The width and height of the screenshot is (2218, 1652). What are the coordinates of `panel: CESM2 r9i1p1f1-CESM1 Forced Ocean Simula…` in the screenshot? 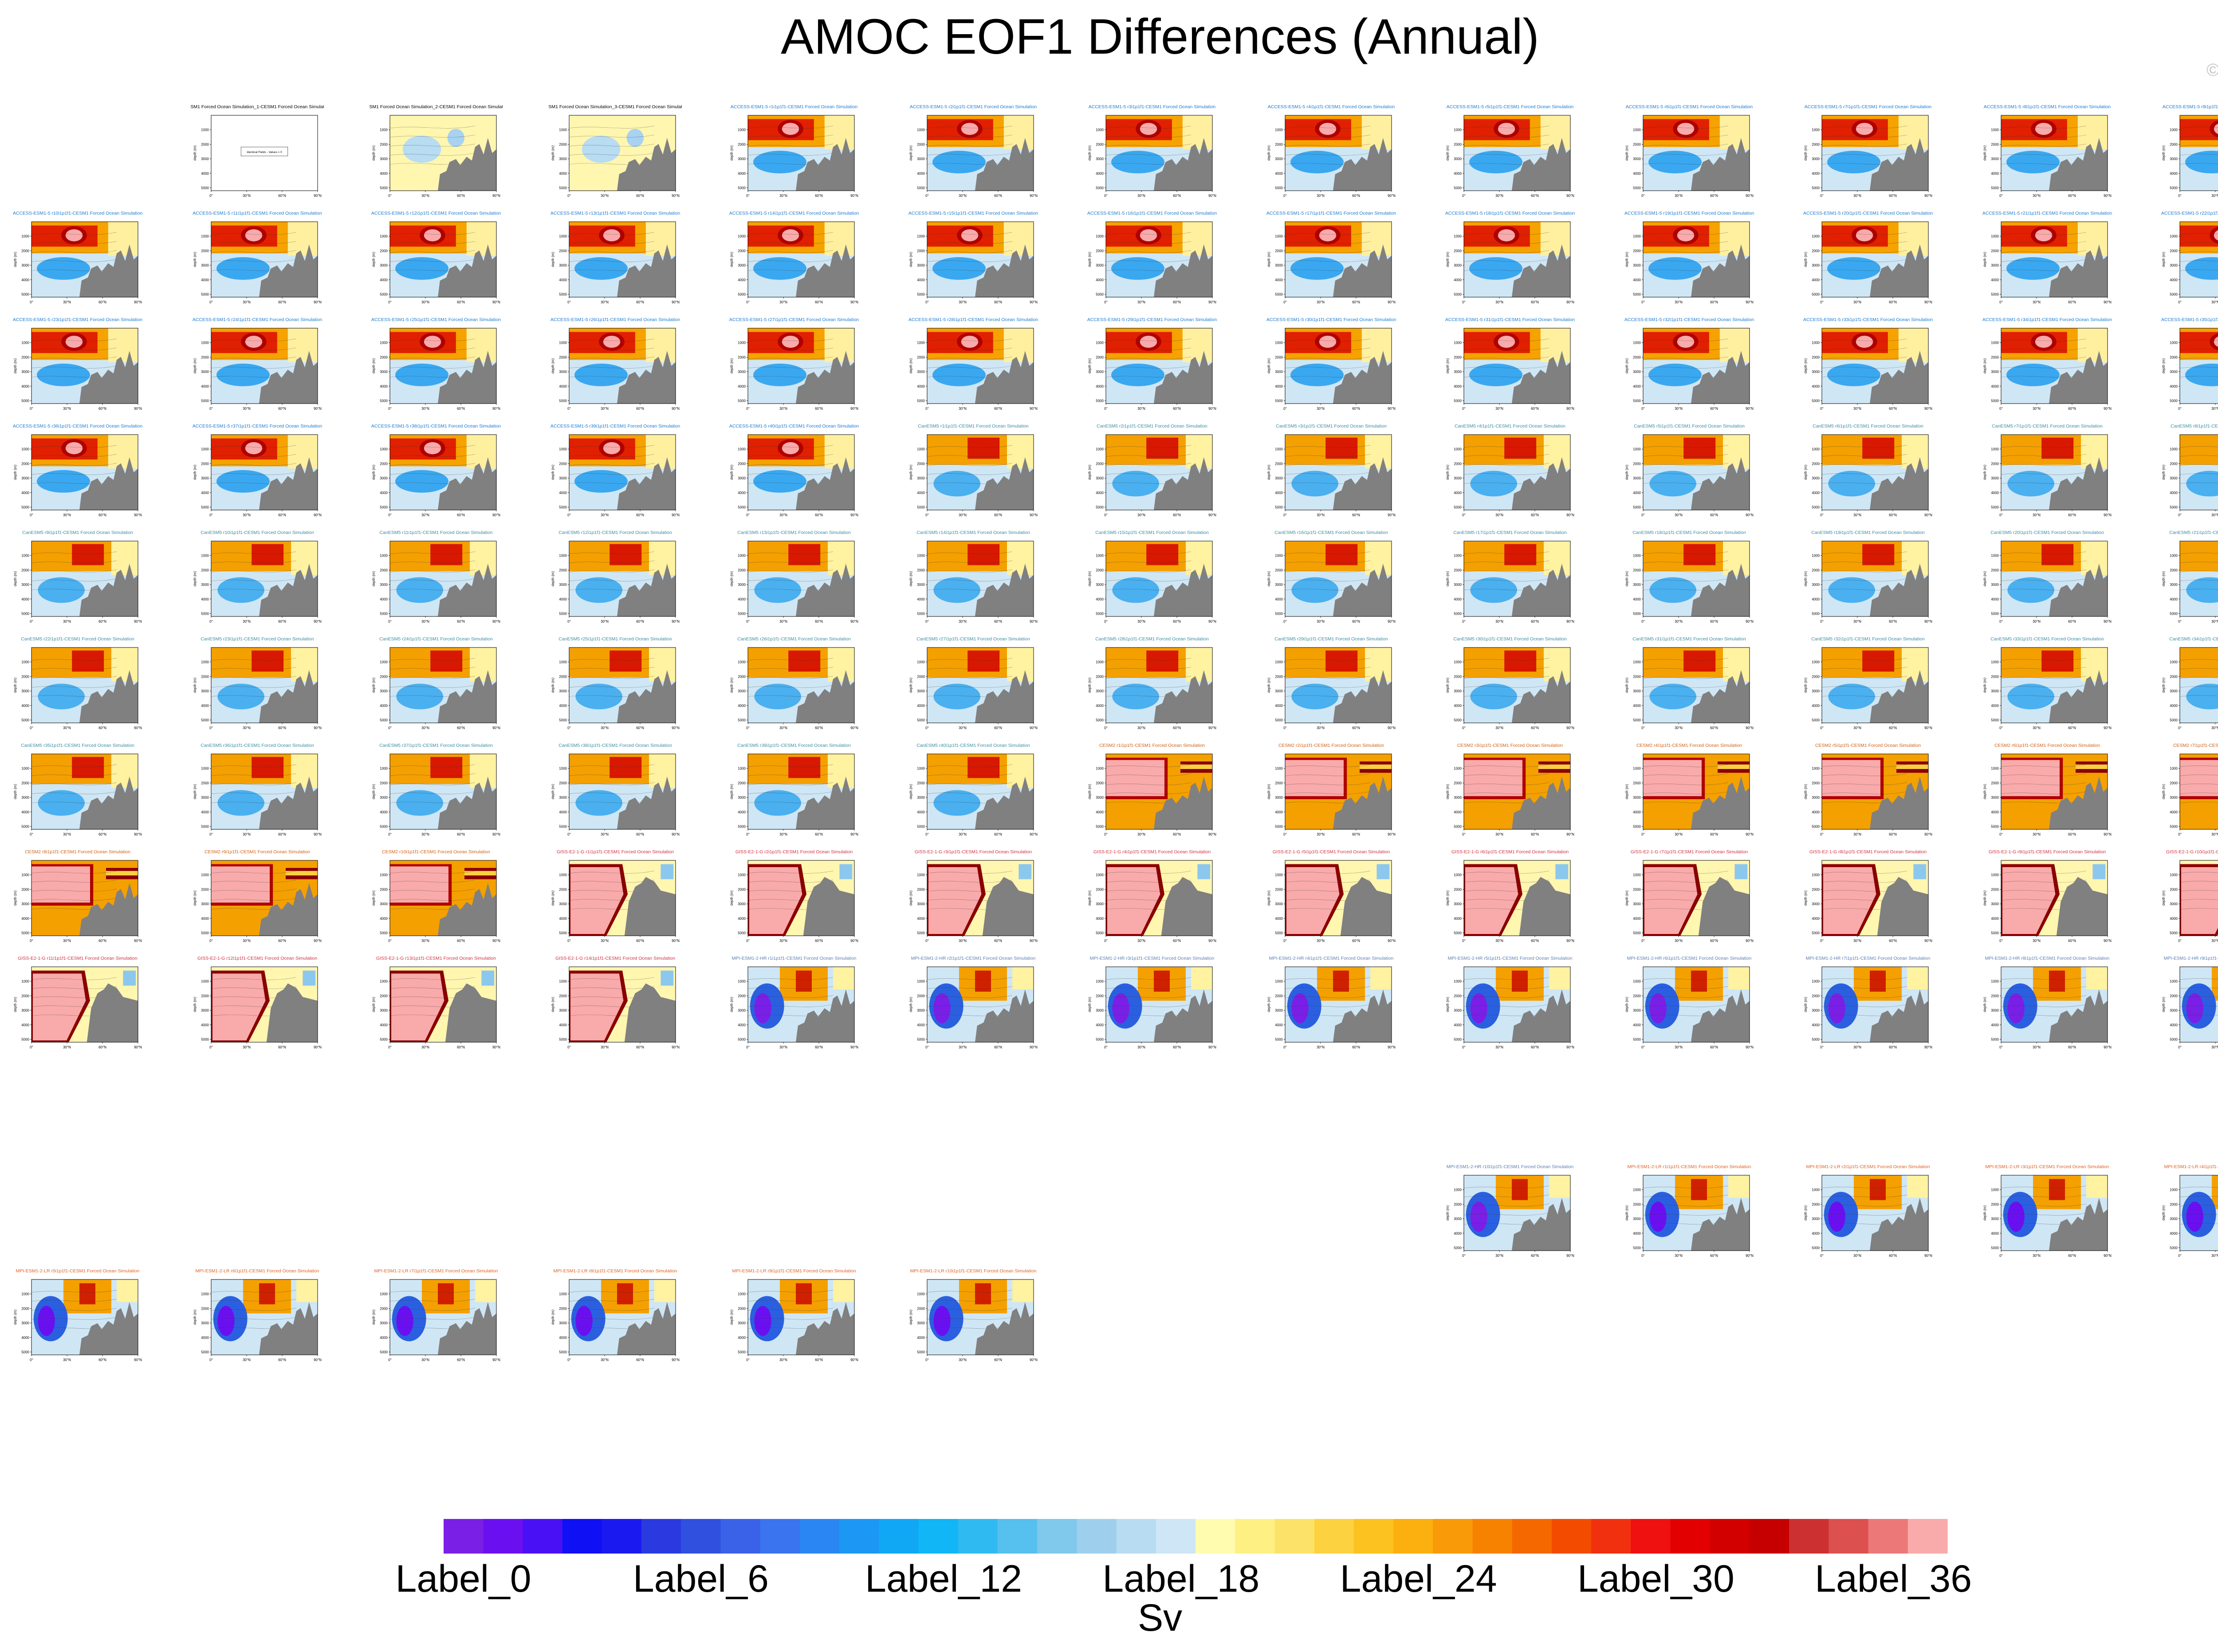 It's located at (257, 900).